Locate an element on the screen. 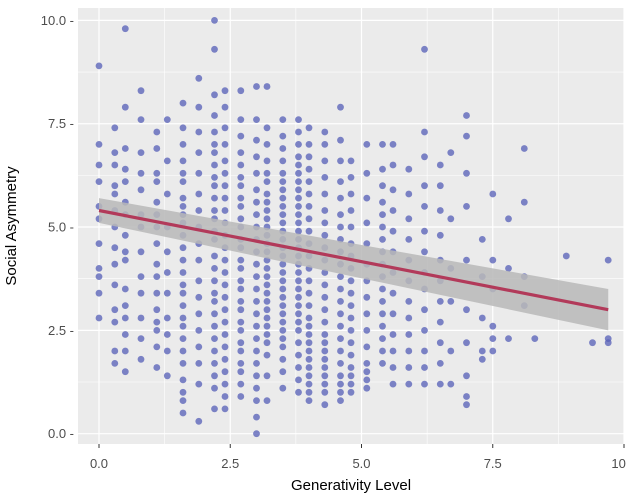  x-tick-label: 0.0 is located at coordinates (99, 463).